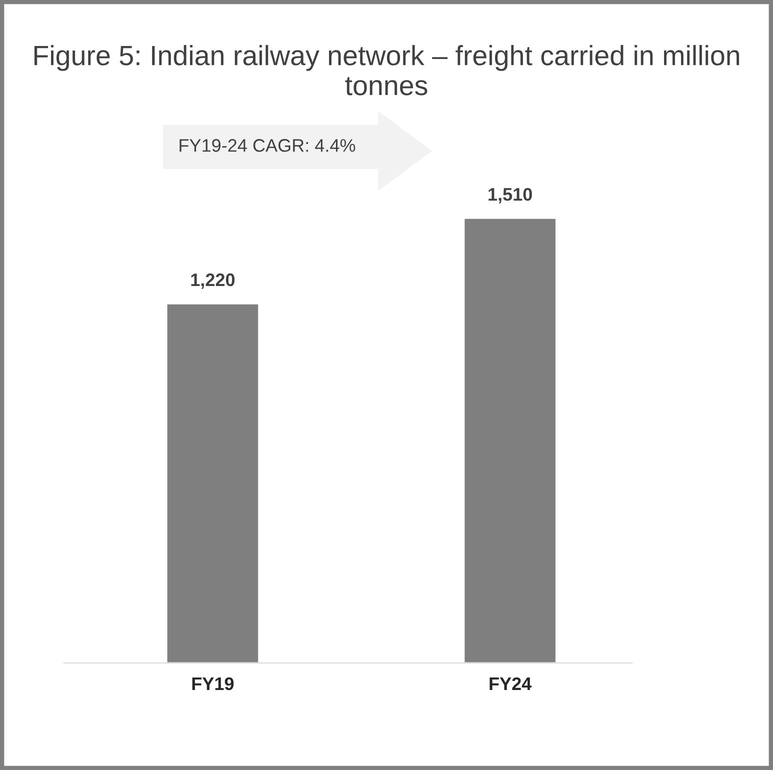 This screenshot has height=770, width=773. What do you see at coordinates (511, 683) in the screenshot?
I see `x-tick-label: FY24` at bounding box center [511, 683].